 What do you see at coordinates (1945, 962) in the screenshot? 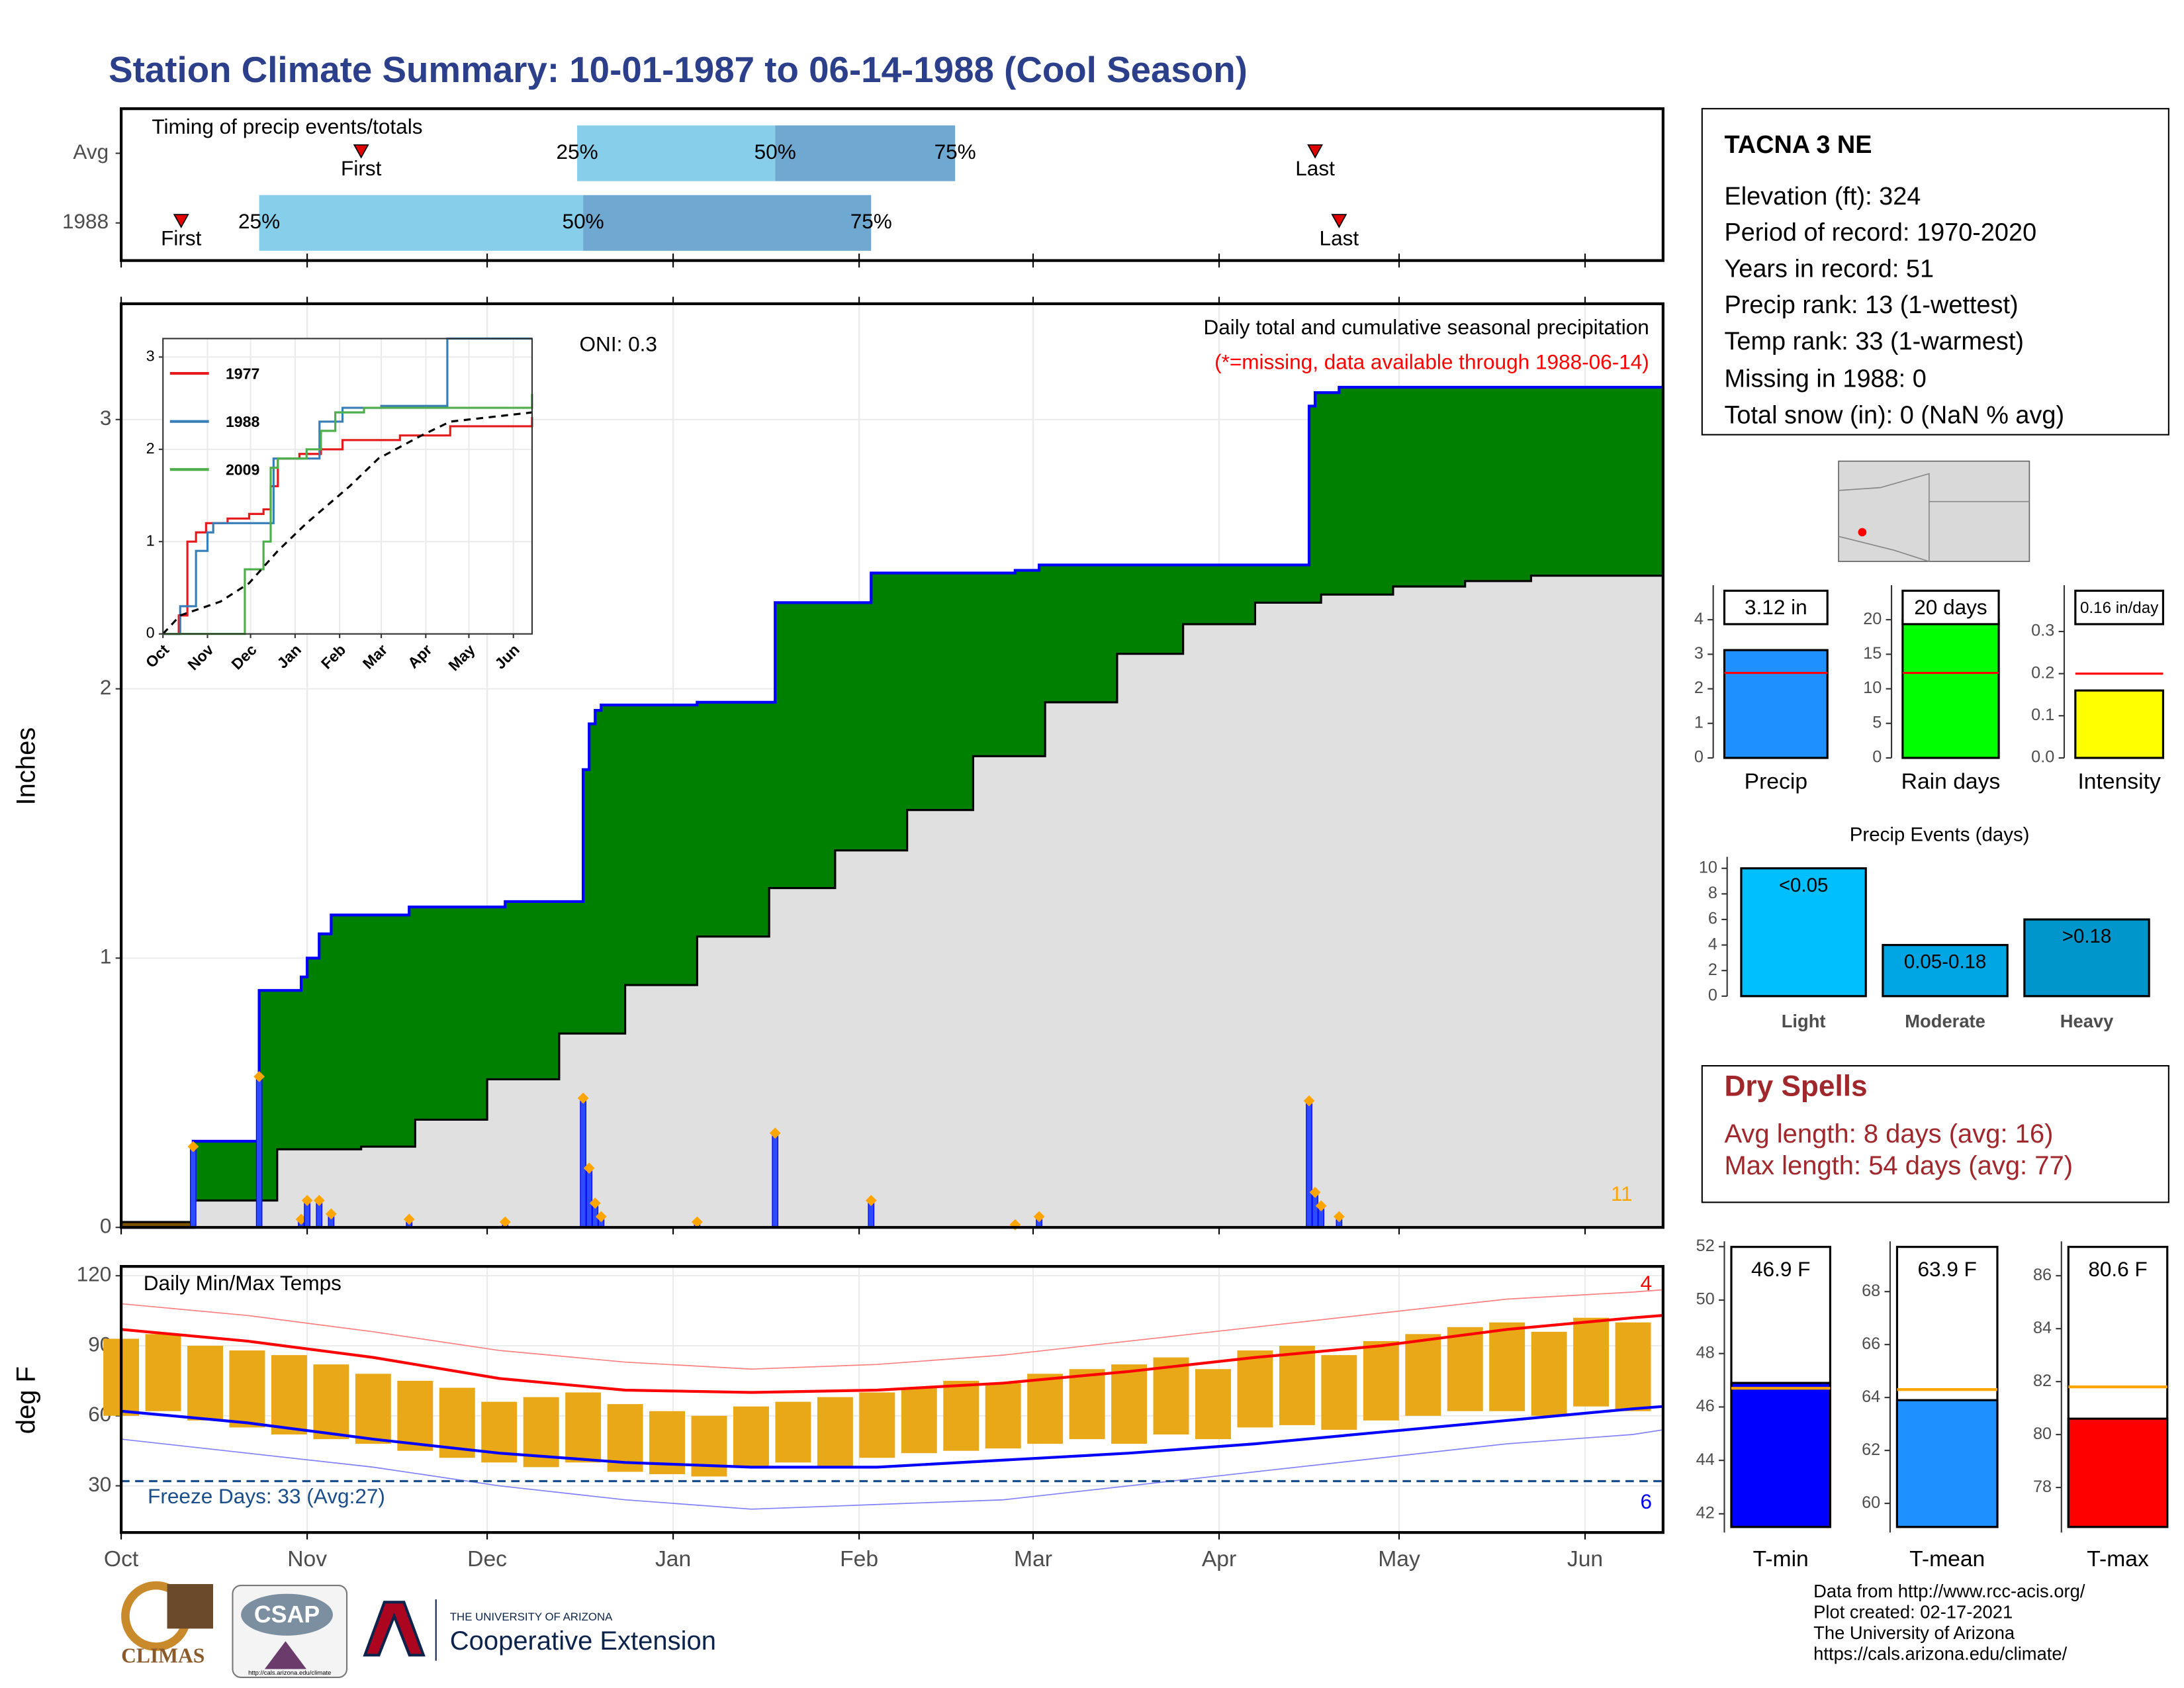
I see `bar-annotation: 0.05-0.18` at bounding box center [1945, 962].